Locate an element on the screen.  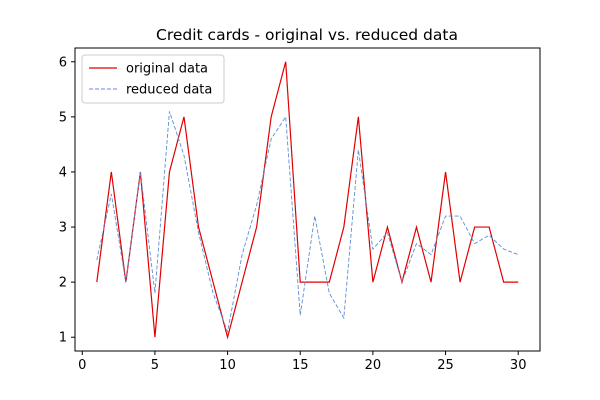
x-tick-label: 10 is located at coordinates (227, 365).